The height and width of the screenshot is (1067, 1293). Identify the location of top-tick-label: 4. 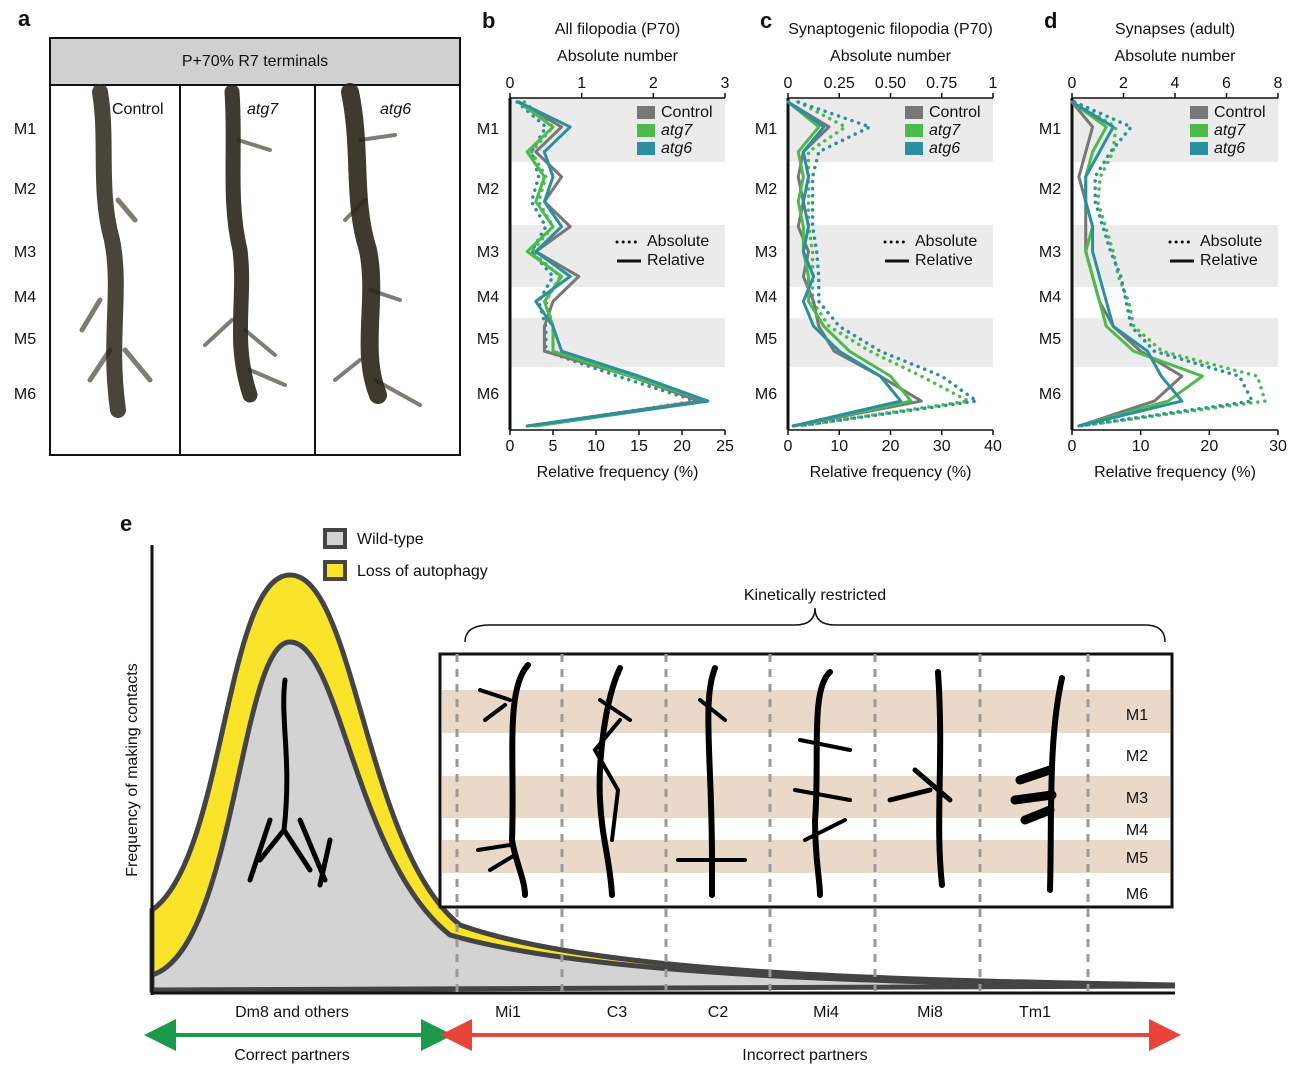
(1175, 83).